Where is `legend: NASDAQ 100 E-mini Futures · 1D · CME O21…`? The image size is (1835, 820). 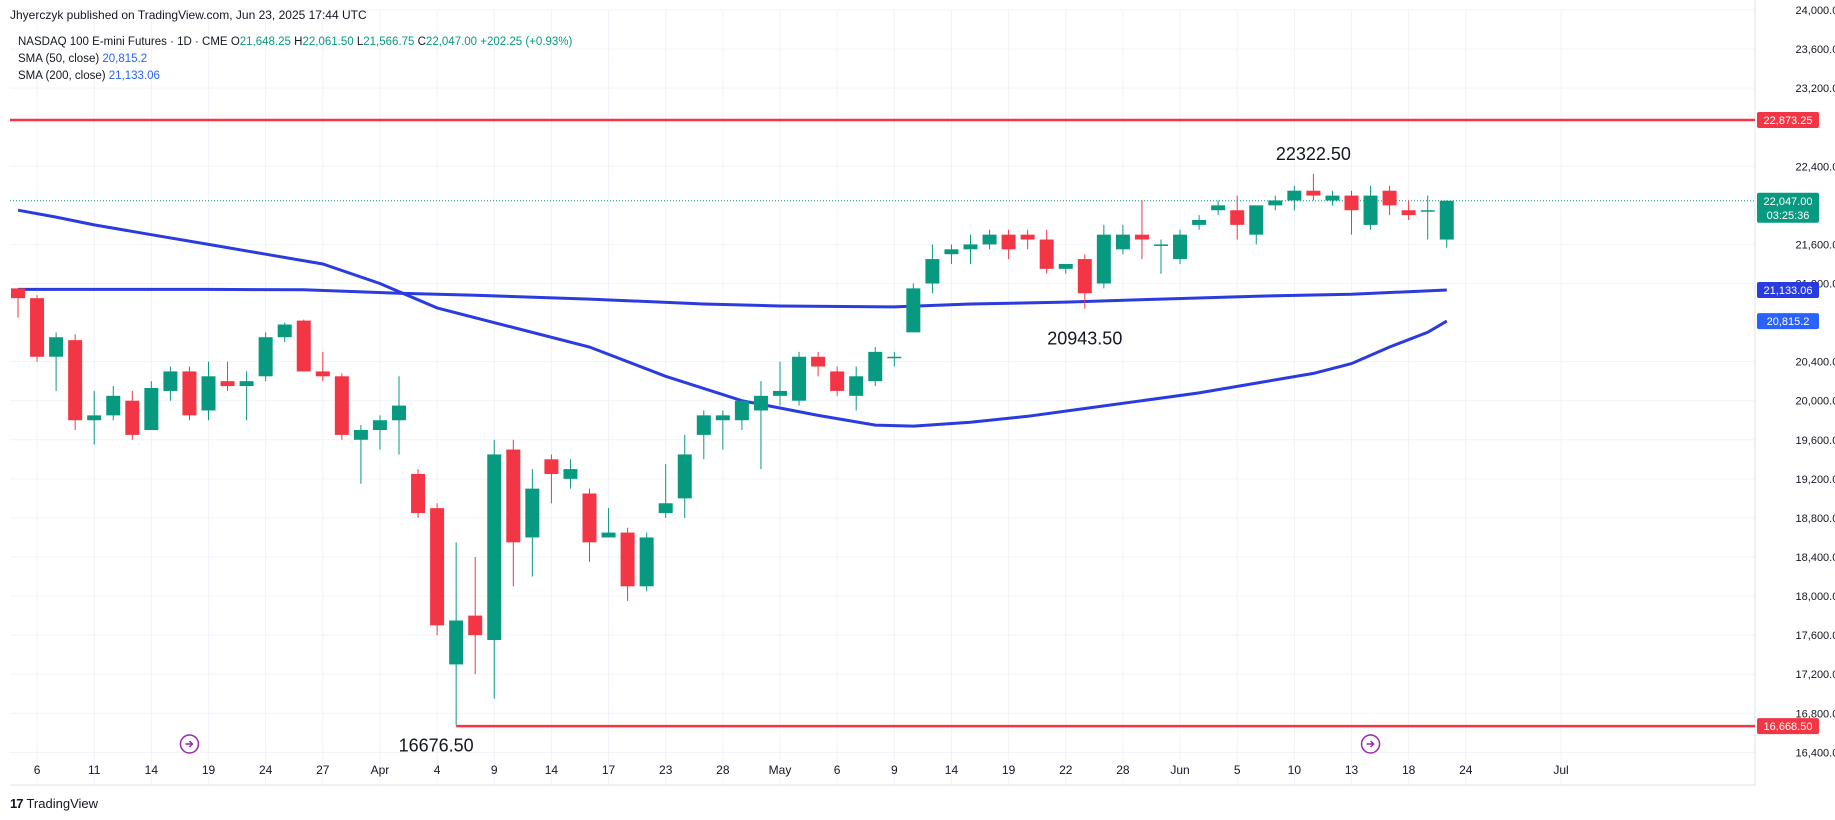
legend: NASDAQ 100 E-mini Futures · 1D · CME O21… is located at coordinates (295, 59).